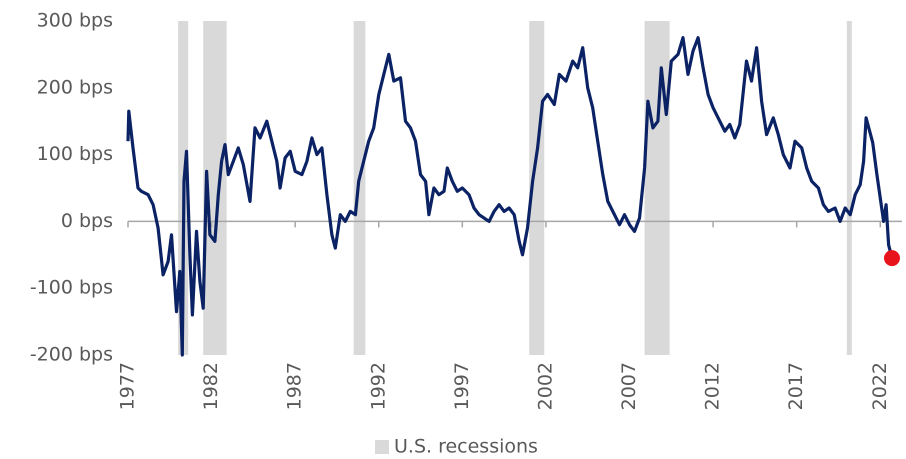 The width and height of the screenshot is (906, 459). Describe the element at coordinates (545, 386) in the screenshot. I see `x-tick-label: 2002` at that location.